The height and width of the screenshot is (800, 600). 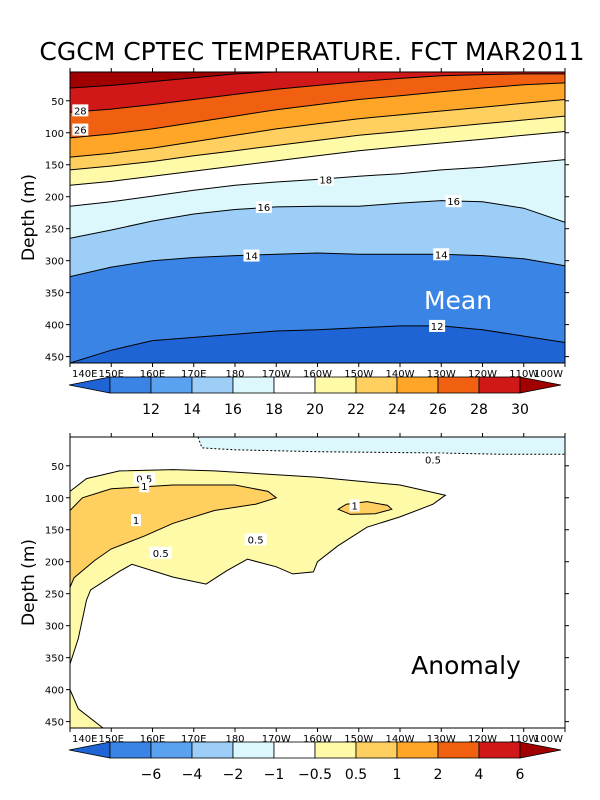 I want to click on y-axis-label: Depth (m), so click(x=29, y=217).